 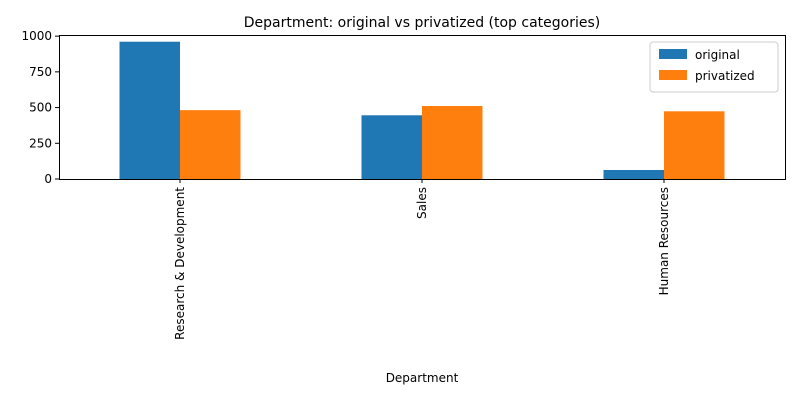 I want to click on legend-swatch-privatized, so click(x=673, y=75).